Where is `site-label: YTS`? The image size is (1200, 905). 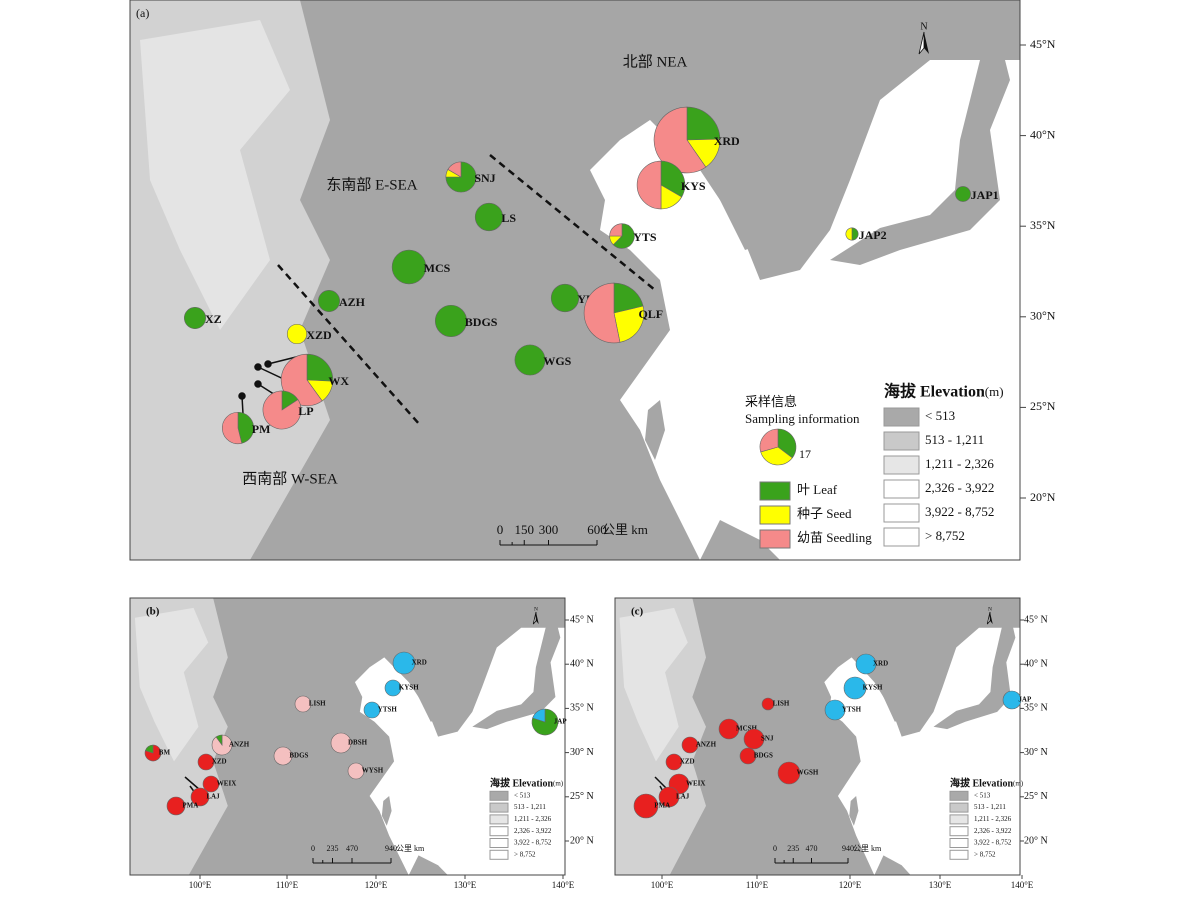 site-label: YTS is located at coordinates (645, 237).